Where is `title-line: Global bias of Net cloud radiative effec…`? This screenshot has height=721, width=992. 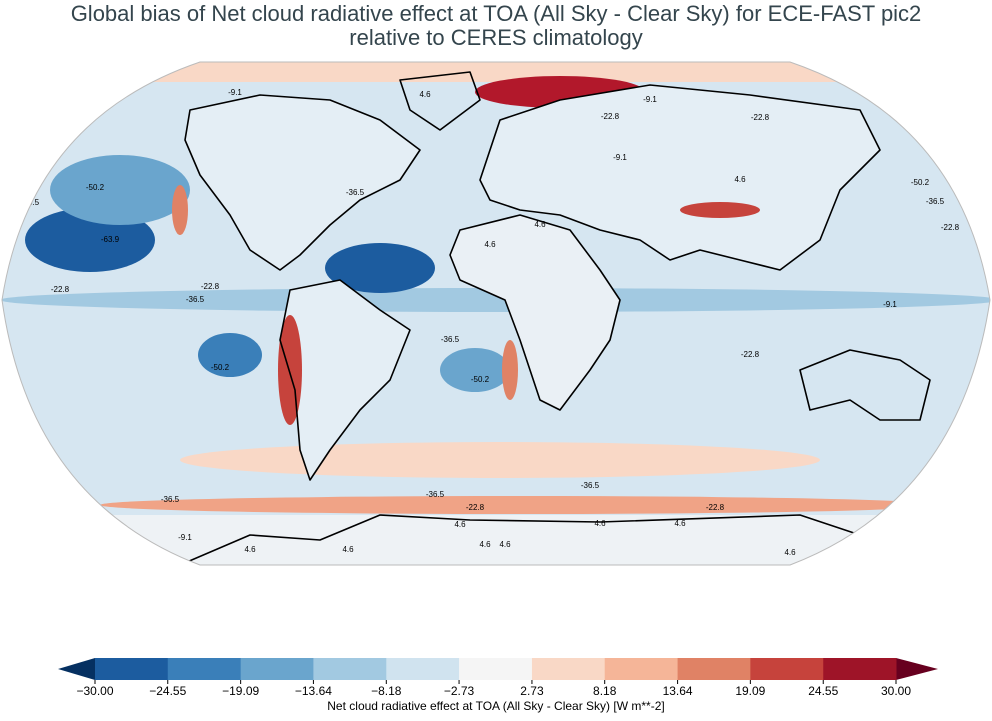 title-line: Global bias of Net cloud radiative effec… is located at coordinates (496, 13).